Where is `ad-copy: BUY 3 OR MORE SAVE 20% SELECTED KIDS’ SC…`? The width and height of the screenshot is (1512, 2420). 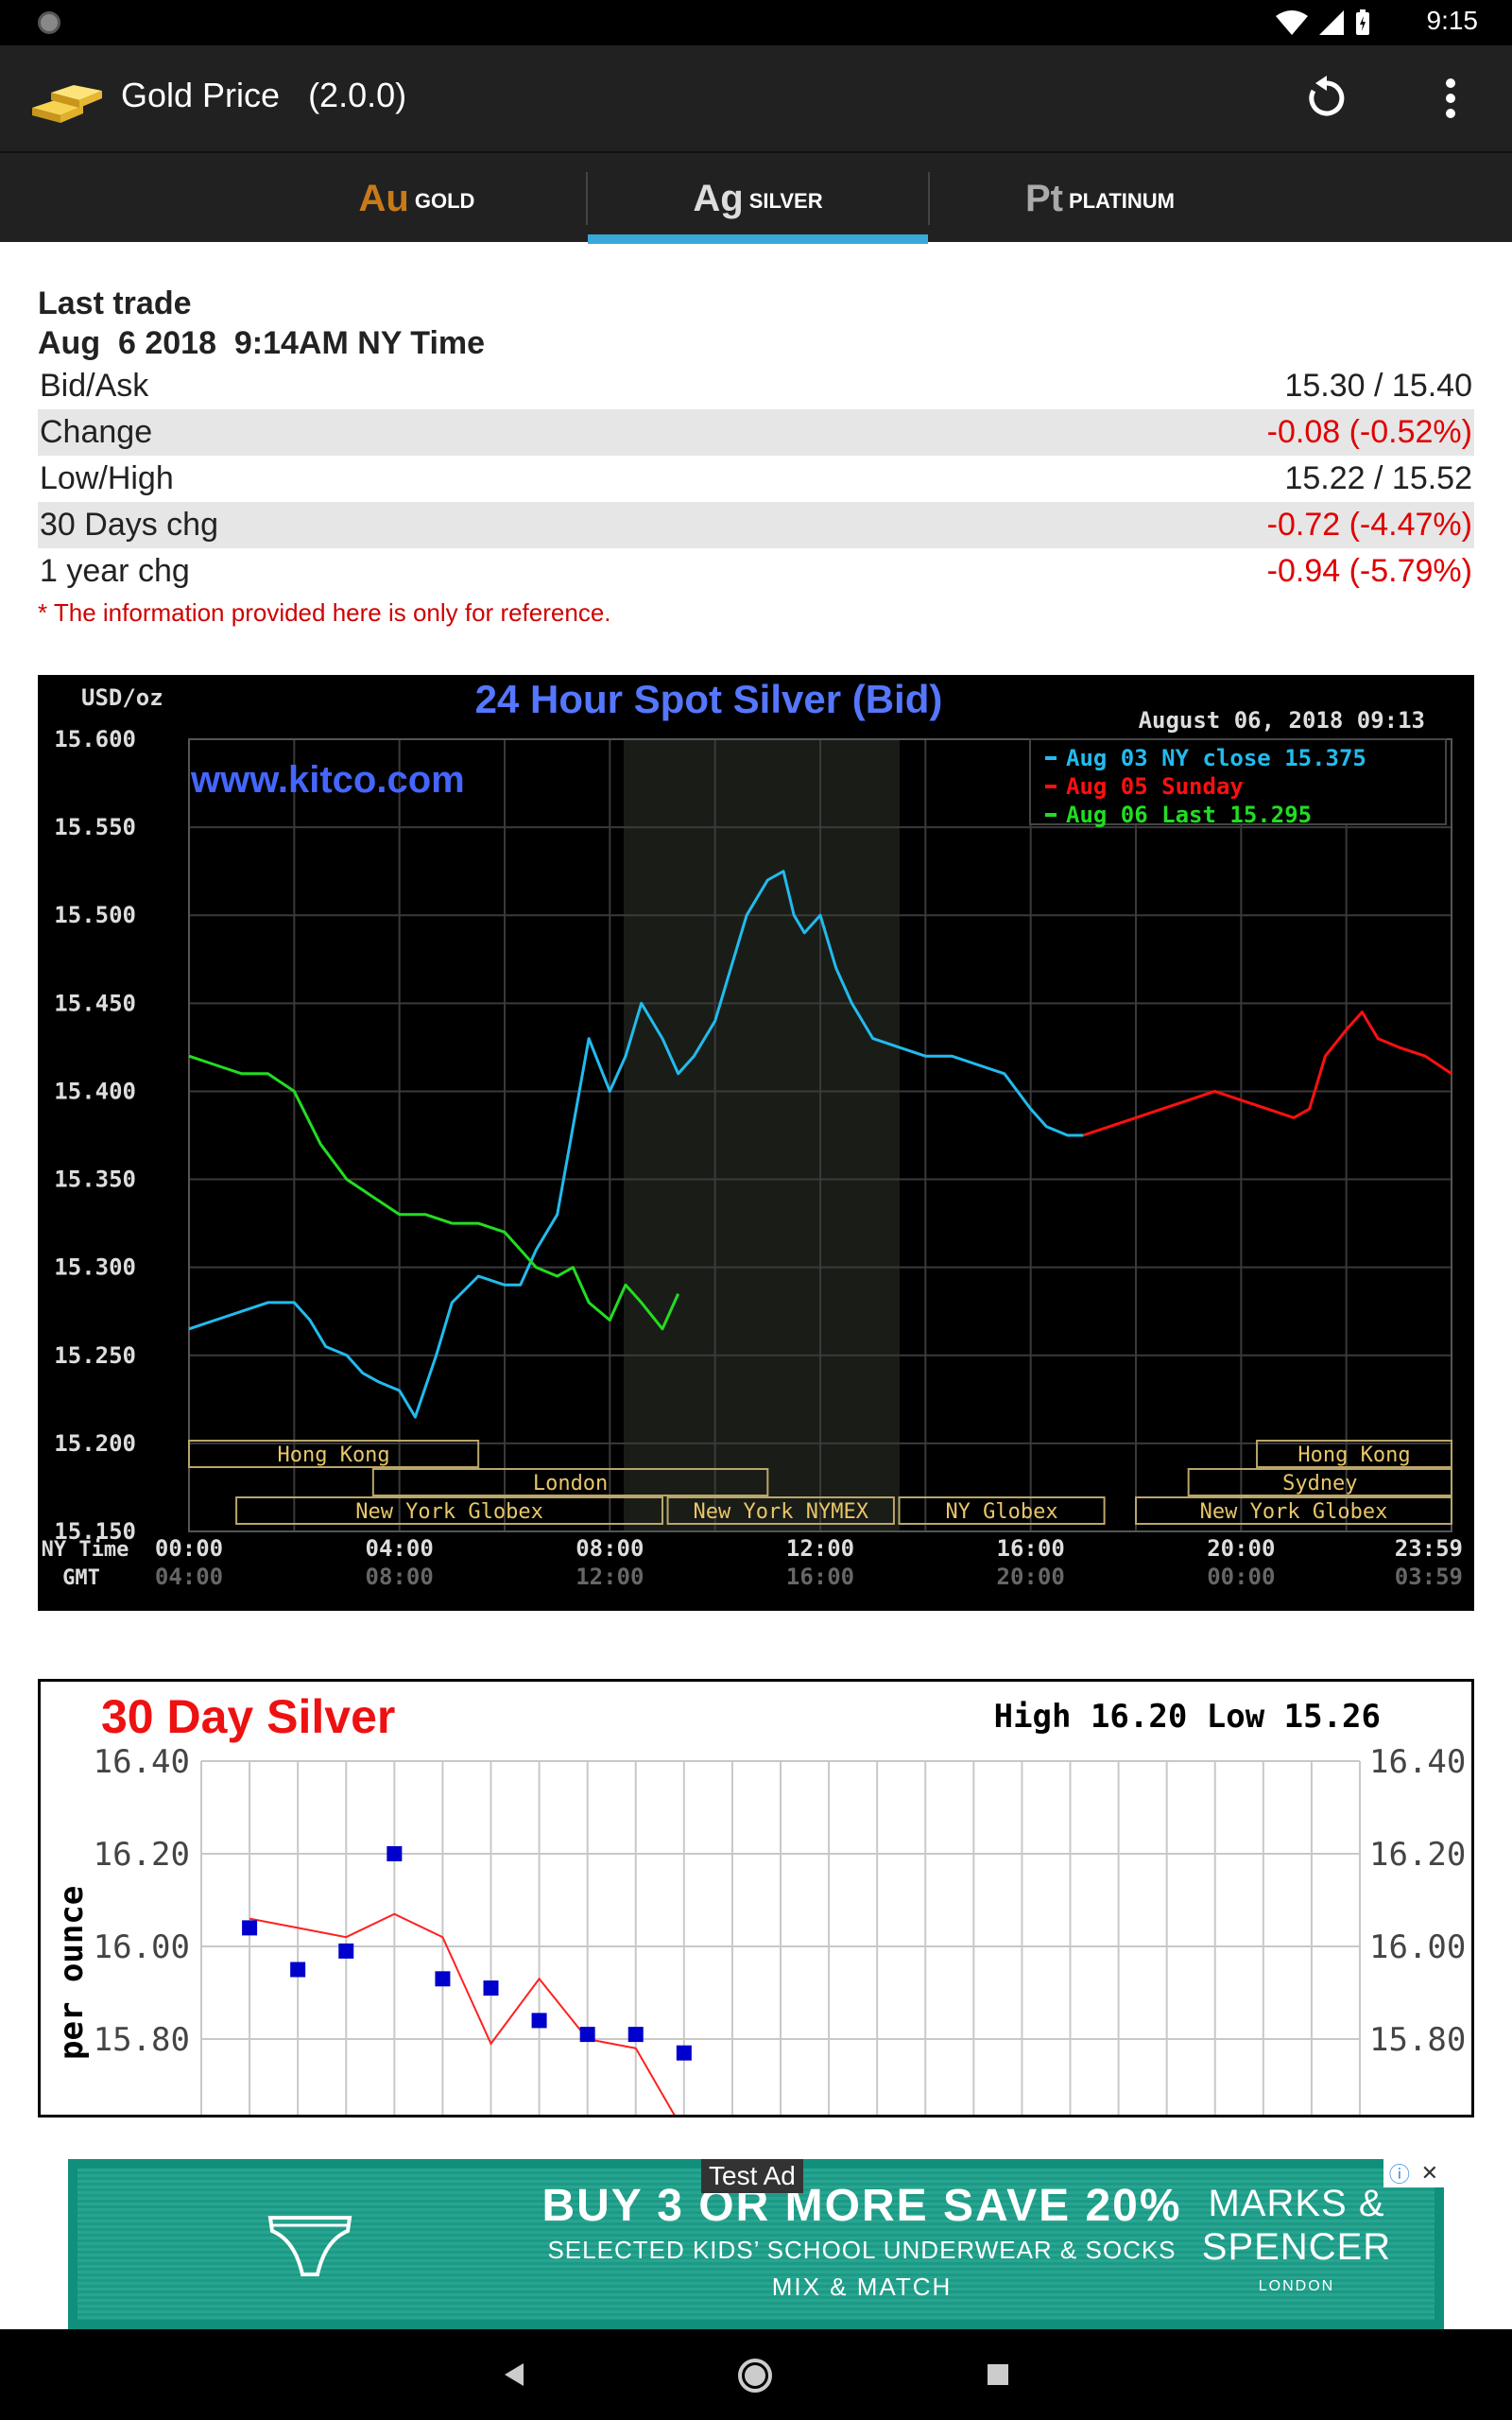 ad-copy: BUY 3 OR MORE SAVE 20% SELECTED KIDS’ SC… is located at coordinates (862, 2241).